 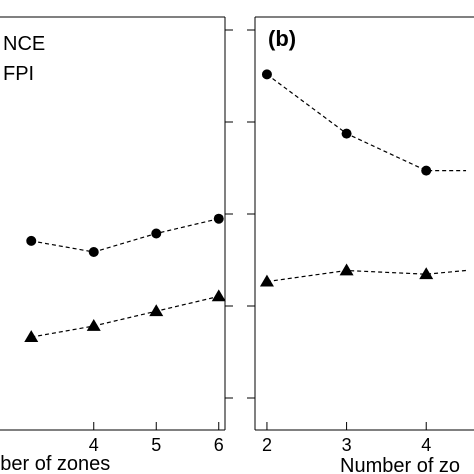 What do you see at coordinates (400, 464) in the screenshot?
I see `panel-b-x-axis-label: Number of zo` at bounding box center [400, 464].